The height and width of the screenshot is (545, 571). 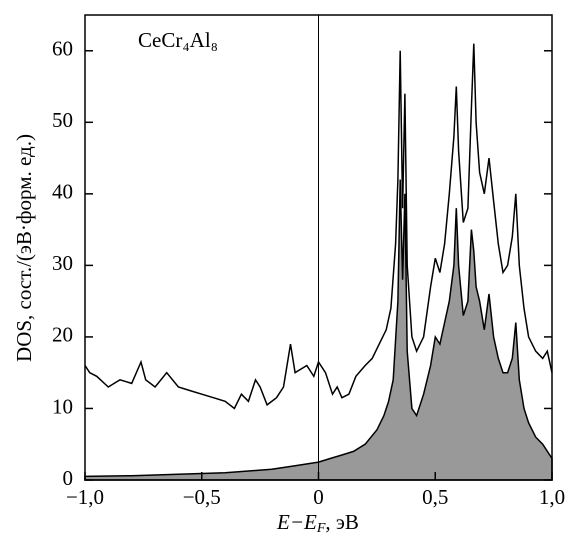 What do you see at coordinates (62, 335) in the screenshot?
I see `y-tick-label: 20` at bounding box center [62, 335].